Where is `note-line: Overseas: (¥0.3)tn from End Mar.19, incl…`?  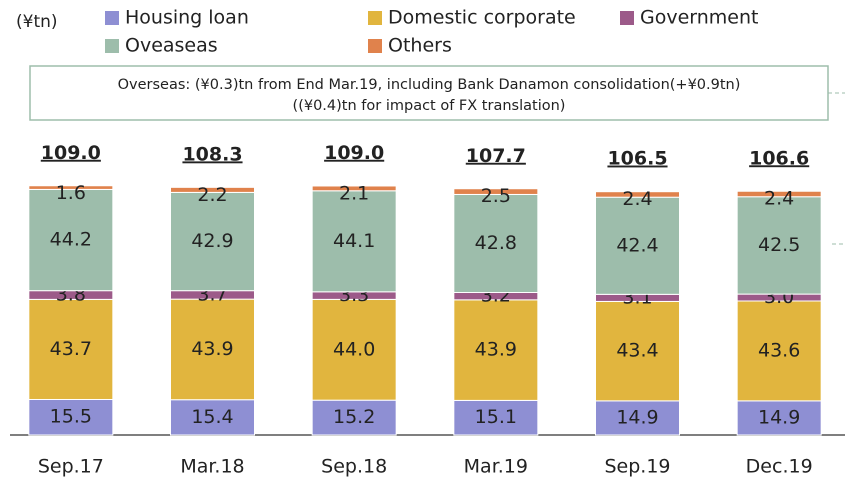
note-line: Overseas: (¥0.3)tn from End Mar.19, incl… is located at coordinates (429, 85).